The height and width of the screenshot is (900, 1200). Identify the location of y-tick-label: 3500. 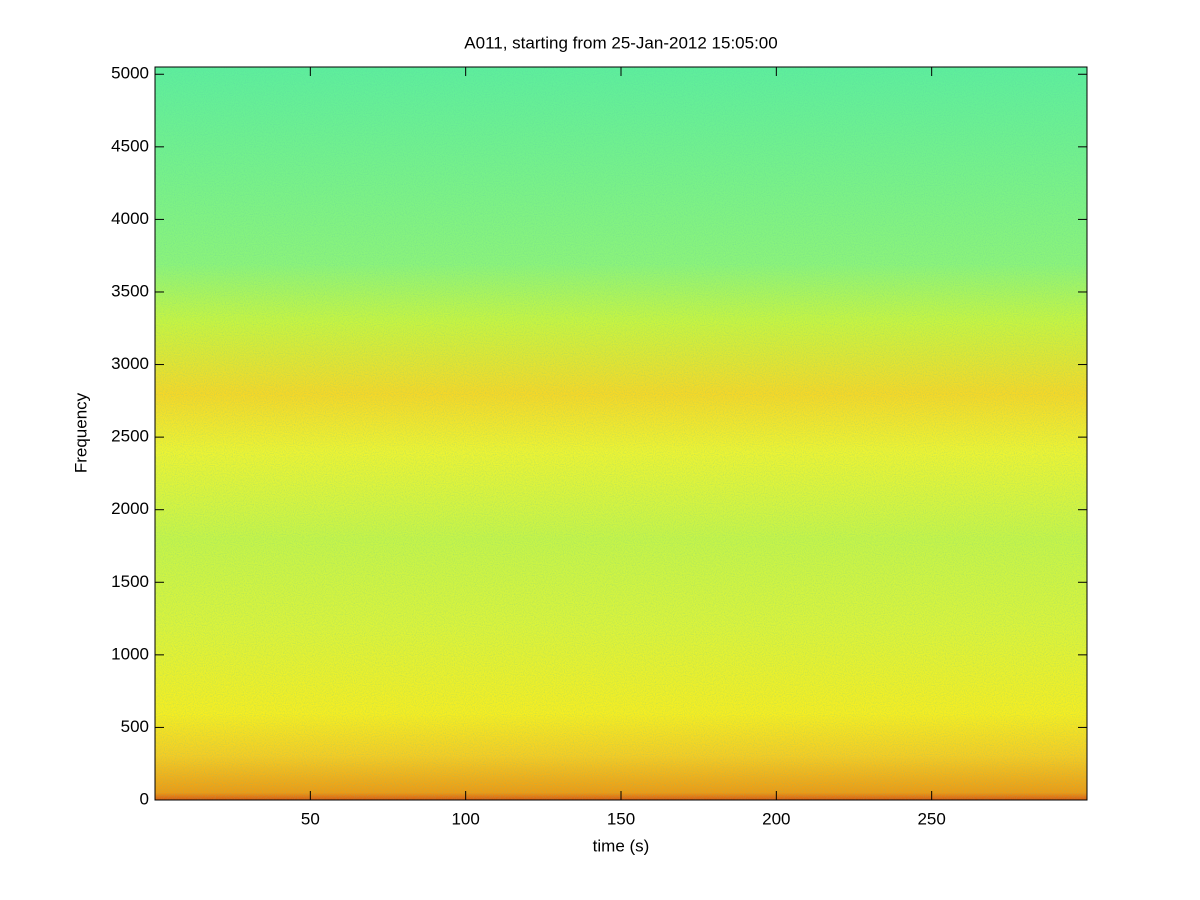
(130, 290).